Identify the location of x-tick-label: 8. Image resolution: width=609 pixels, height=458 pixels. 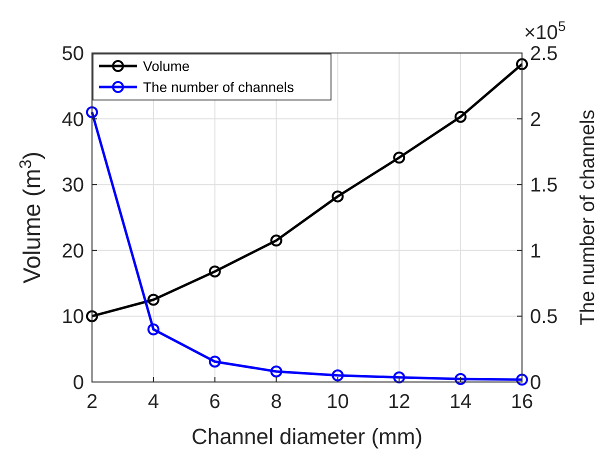
(276, 402).